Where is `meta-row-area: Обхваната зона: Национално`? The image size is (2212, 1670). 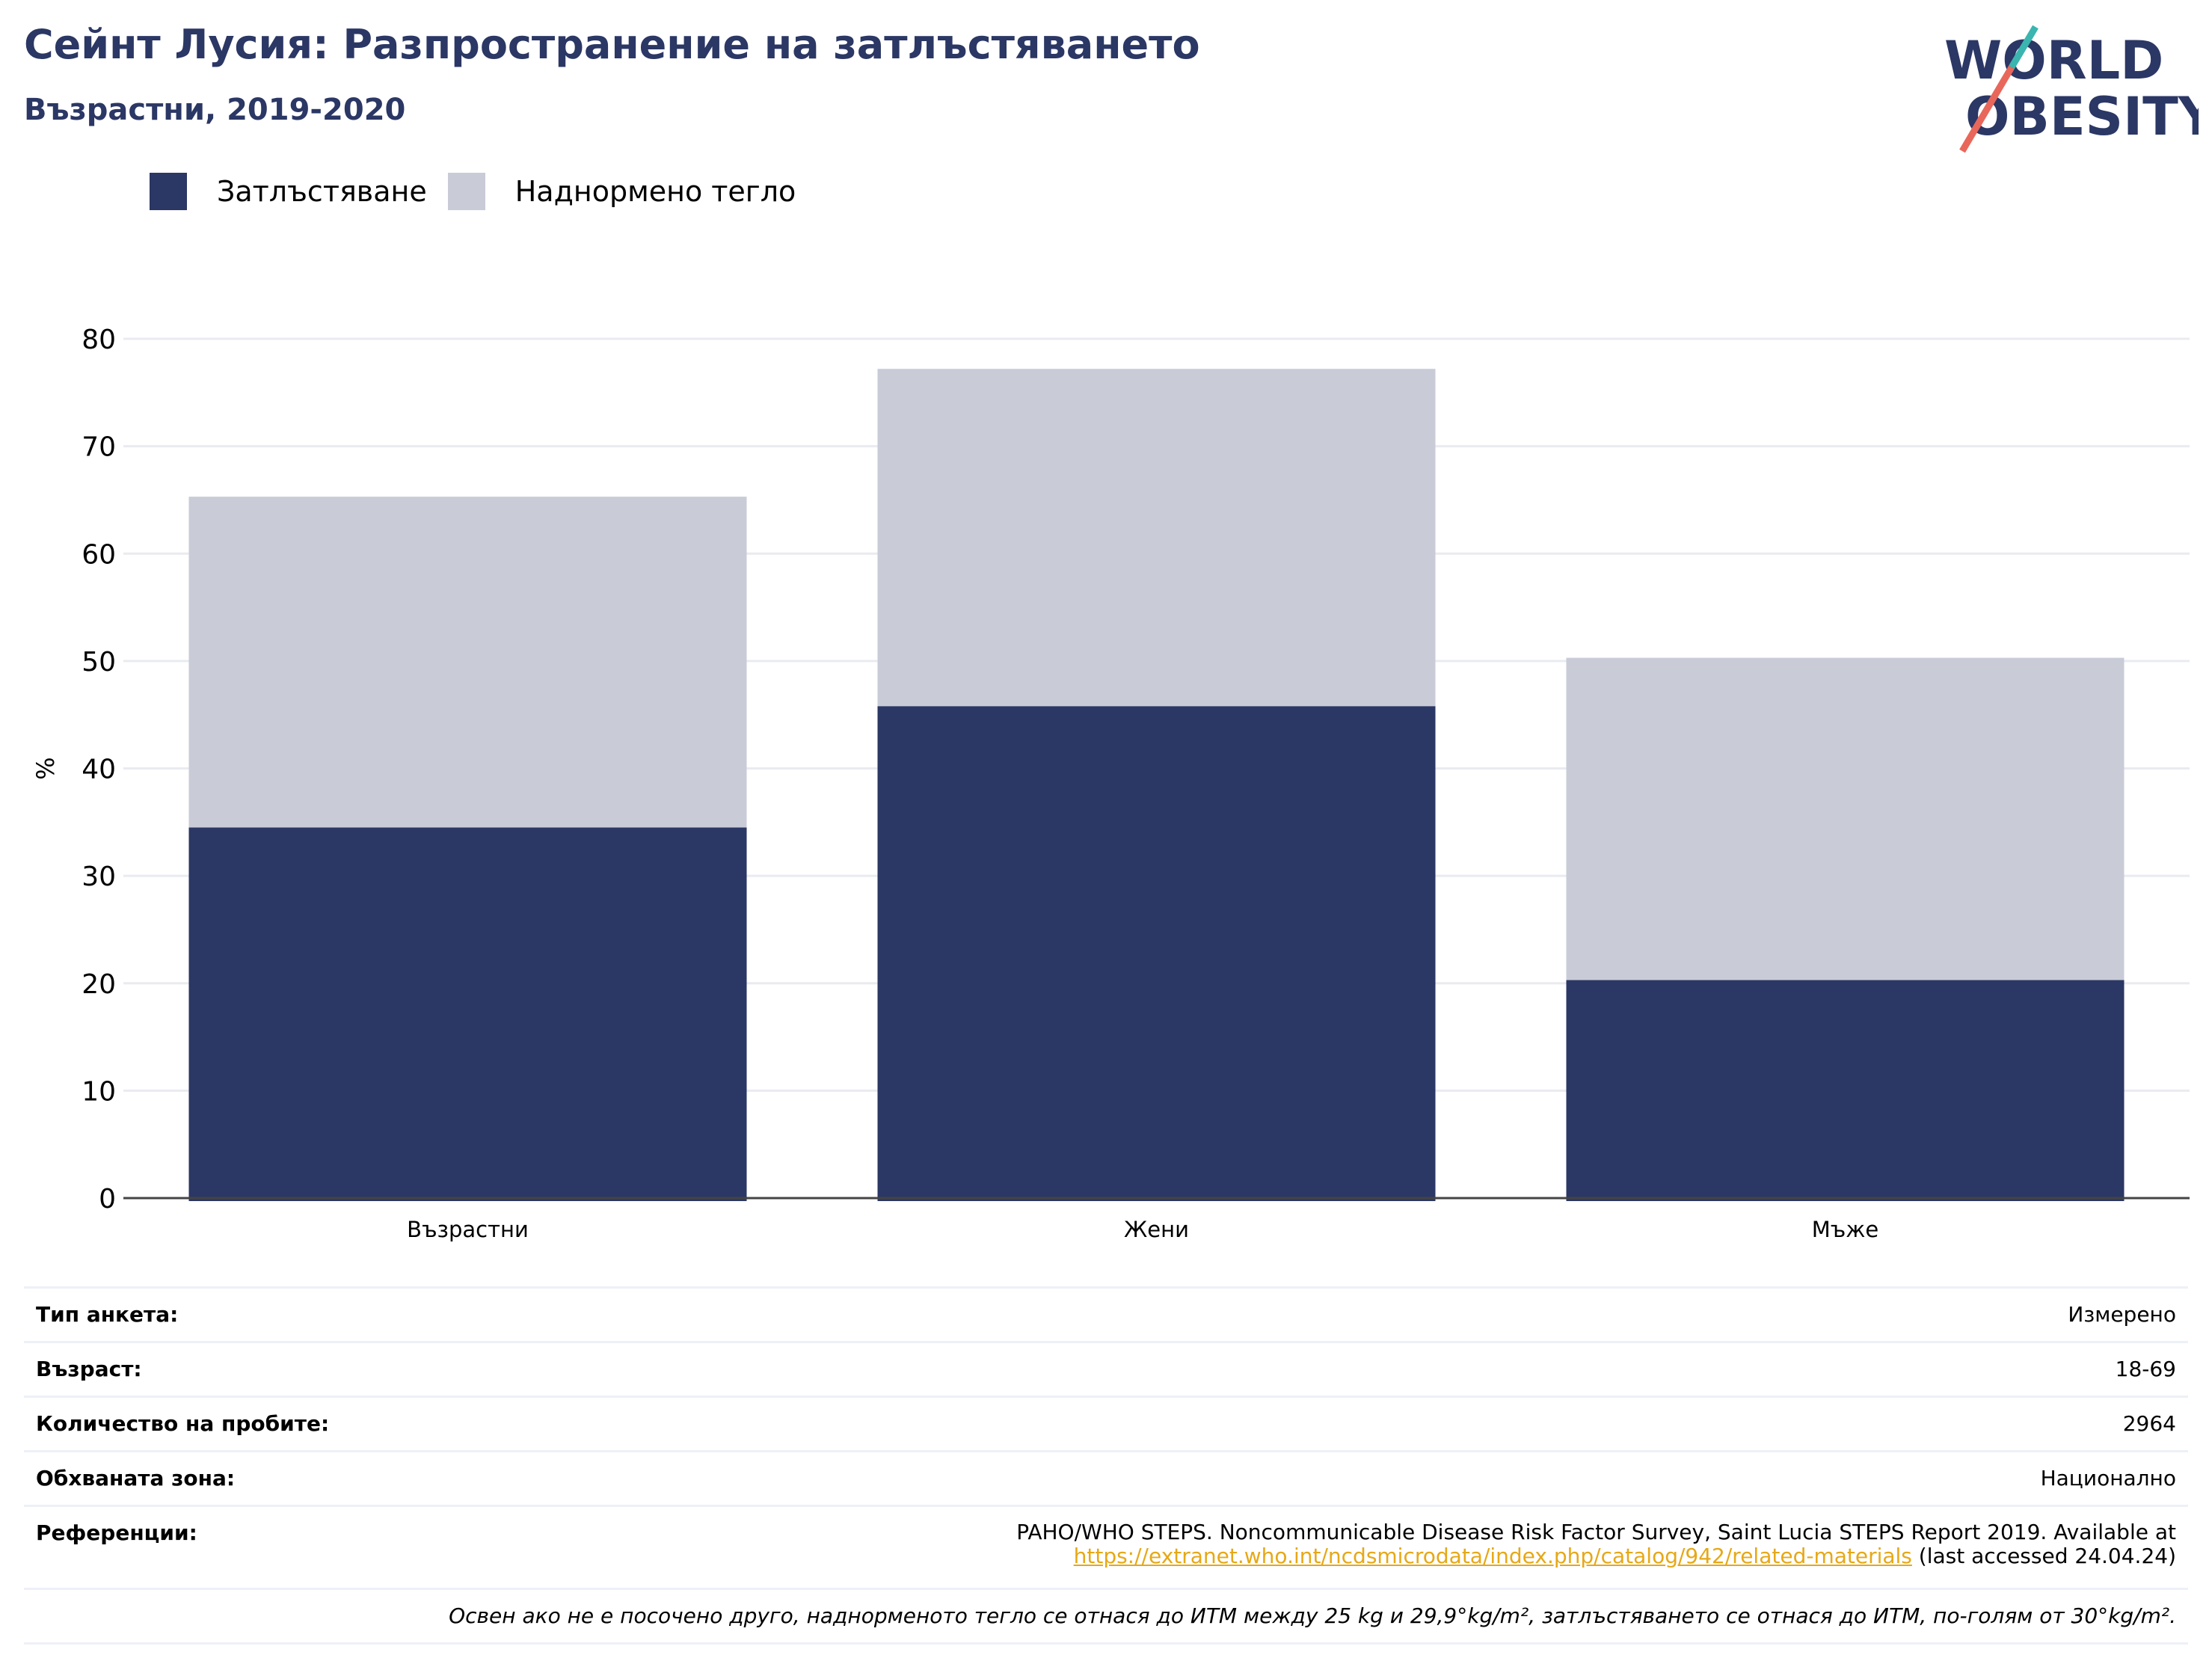 meta-row-area: Обхваната зона: Национално is located at coordinates (1106, 1477).